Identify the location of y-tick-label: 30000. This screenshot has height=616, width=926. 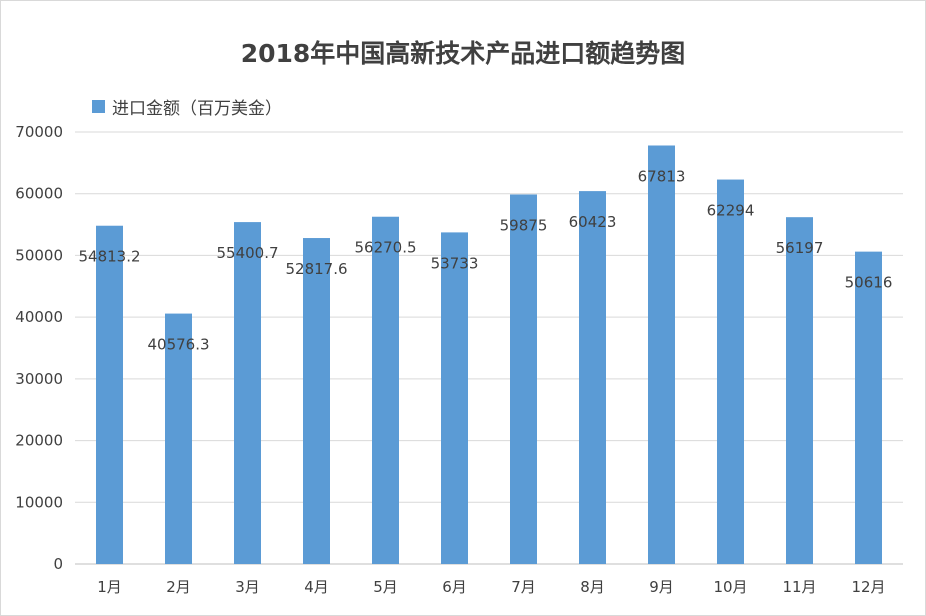
(39, 379).